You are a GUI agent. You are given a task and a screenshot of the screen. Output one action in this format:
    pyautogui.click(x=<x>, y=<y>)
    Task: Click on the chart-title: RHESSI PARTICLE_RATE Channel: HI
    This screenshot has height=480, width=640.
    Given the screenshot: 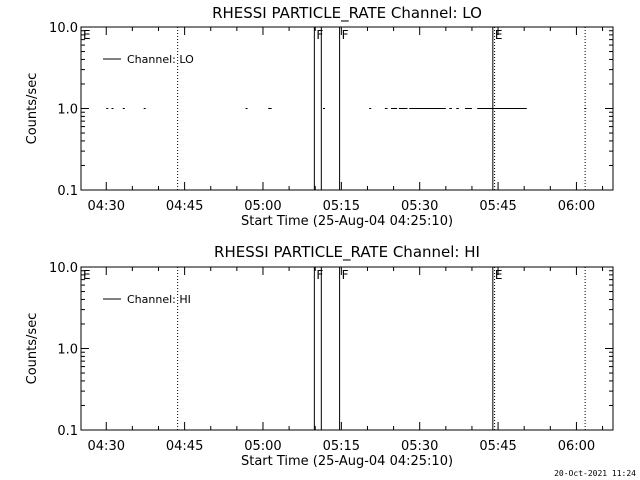 What is the action you would take?
    pyautogui.click(x=347, y=252)
    